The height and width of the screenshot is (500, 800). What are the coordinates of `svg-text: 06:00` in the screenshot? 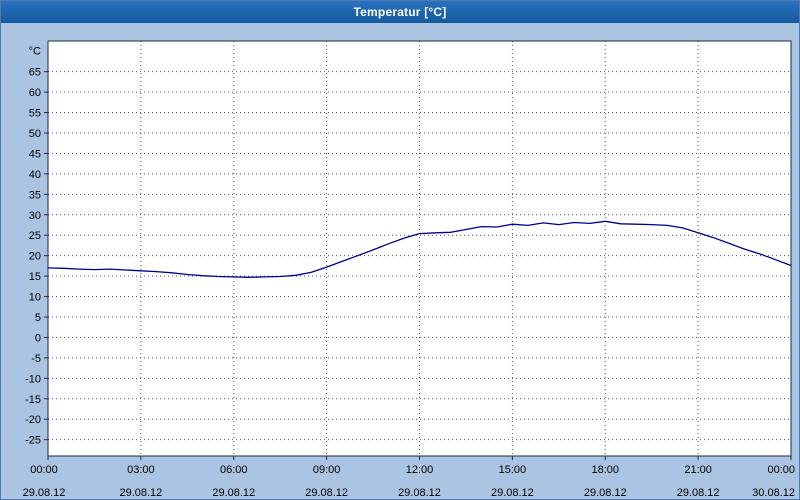 It's located at (234, 470).